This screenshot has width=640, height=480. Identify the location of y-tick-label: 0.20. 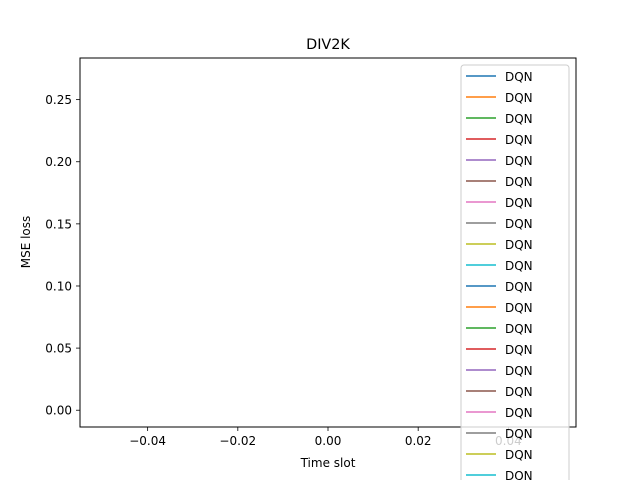
(58, 162).